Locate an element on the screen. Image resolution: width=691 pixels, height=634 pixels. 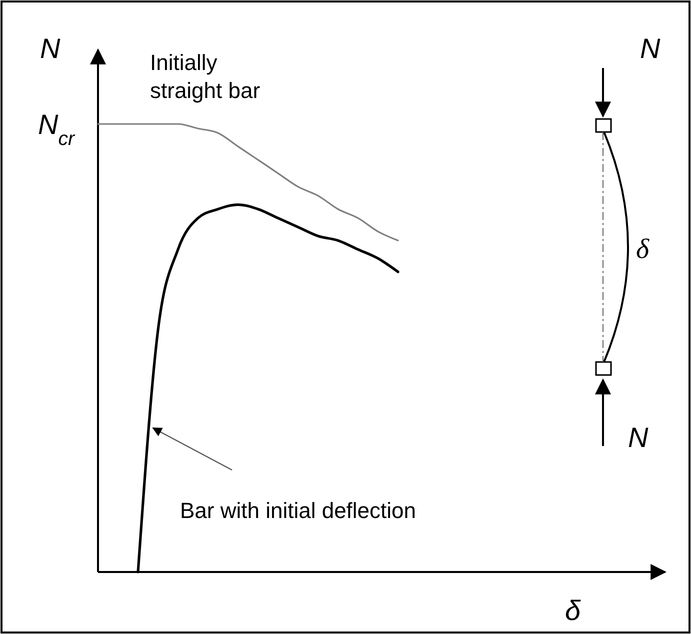
x-axis-title: δ is located at coordinates (573, 610).